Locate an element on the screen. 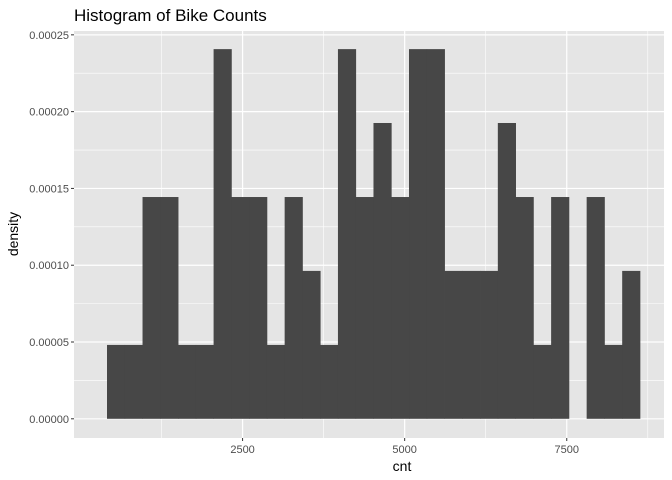  y-tick-label: 0.00025 is located at coordinates (49, 36).